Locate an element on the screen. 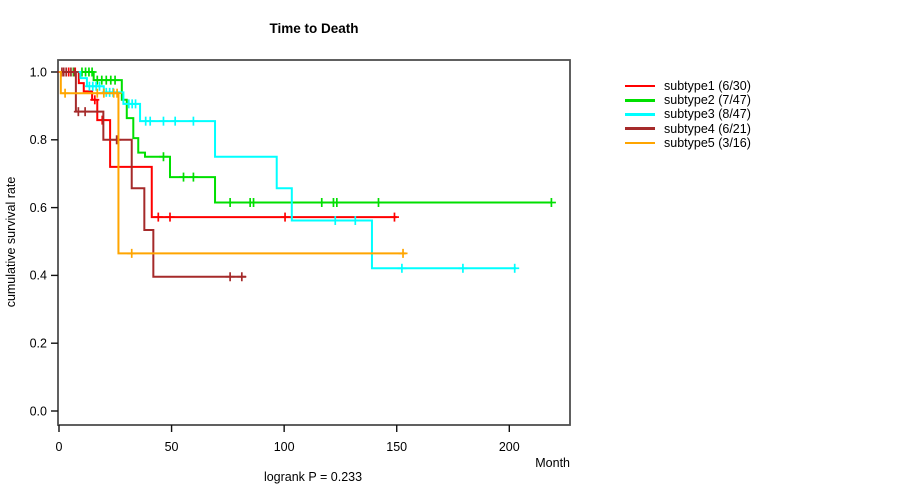 The width and height of the screenshot is (900, 500). legend-label: subtype1 (6/30) is located at coordinates (707, 86).